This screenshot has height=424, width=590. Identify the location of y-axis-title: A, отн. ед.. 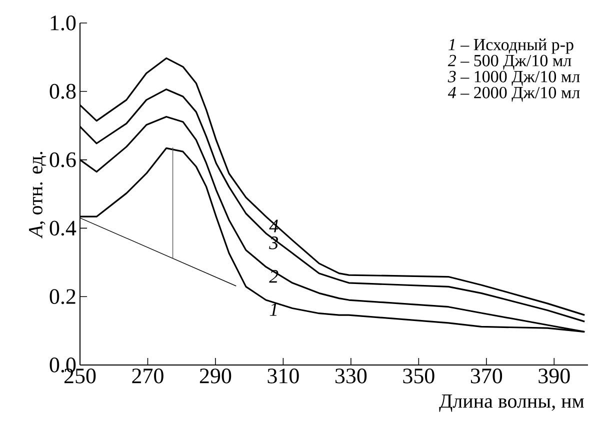
(37, 195).